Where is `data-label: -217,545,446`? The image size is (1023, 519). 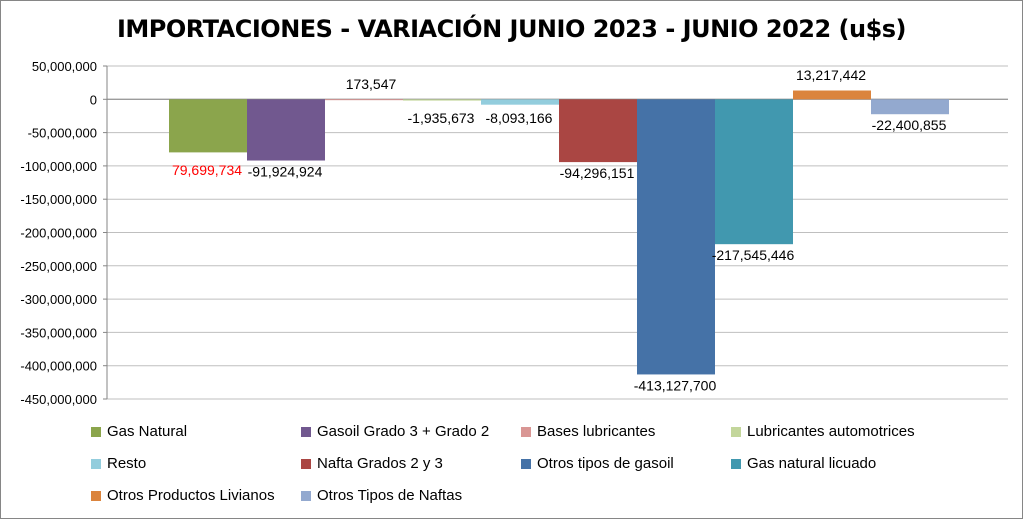 data-label: -217,545,446 is located at coordinates (753, 255).